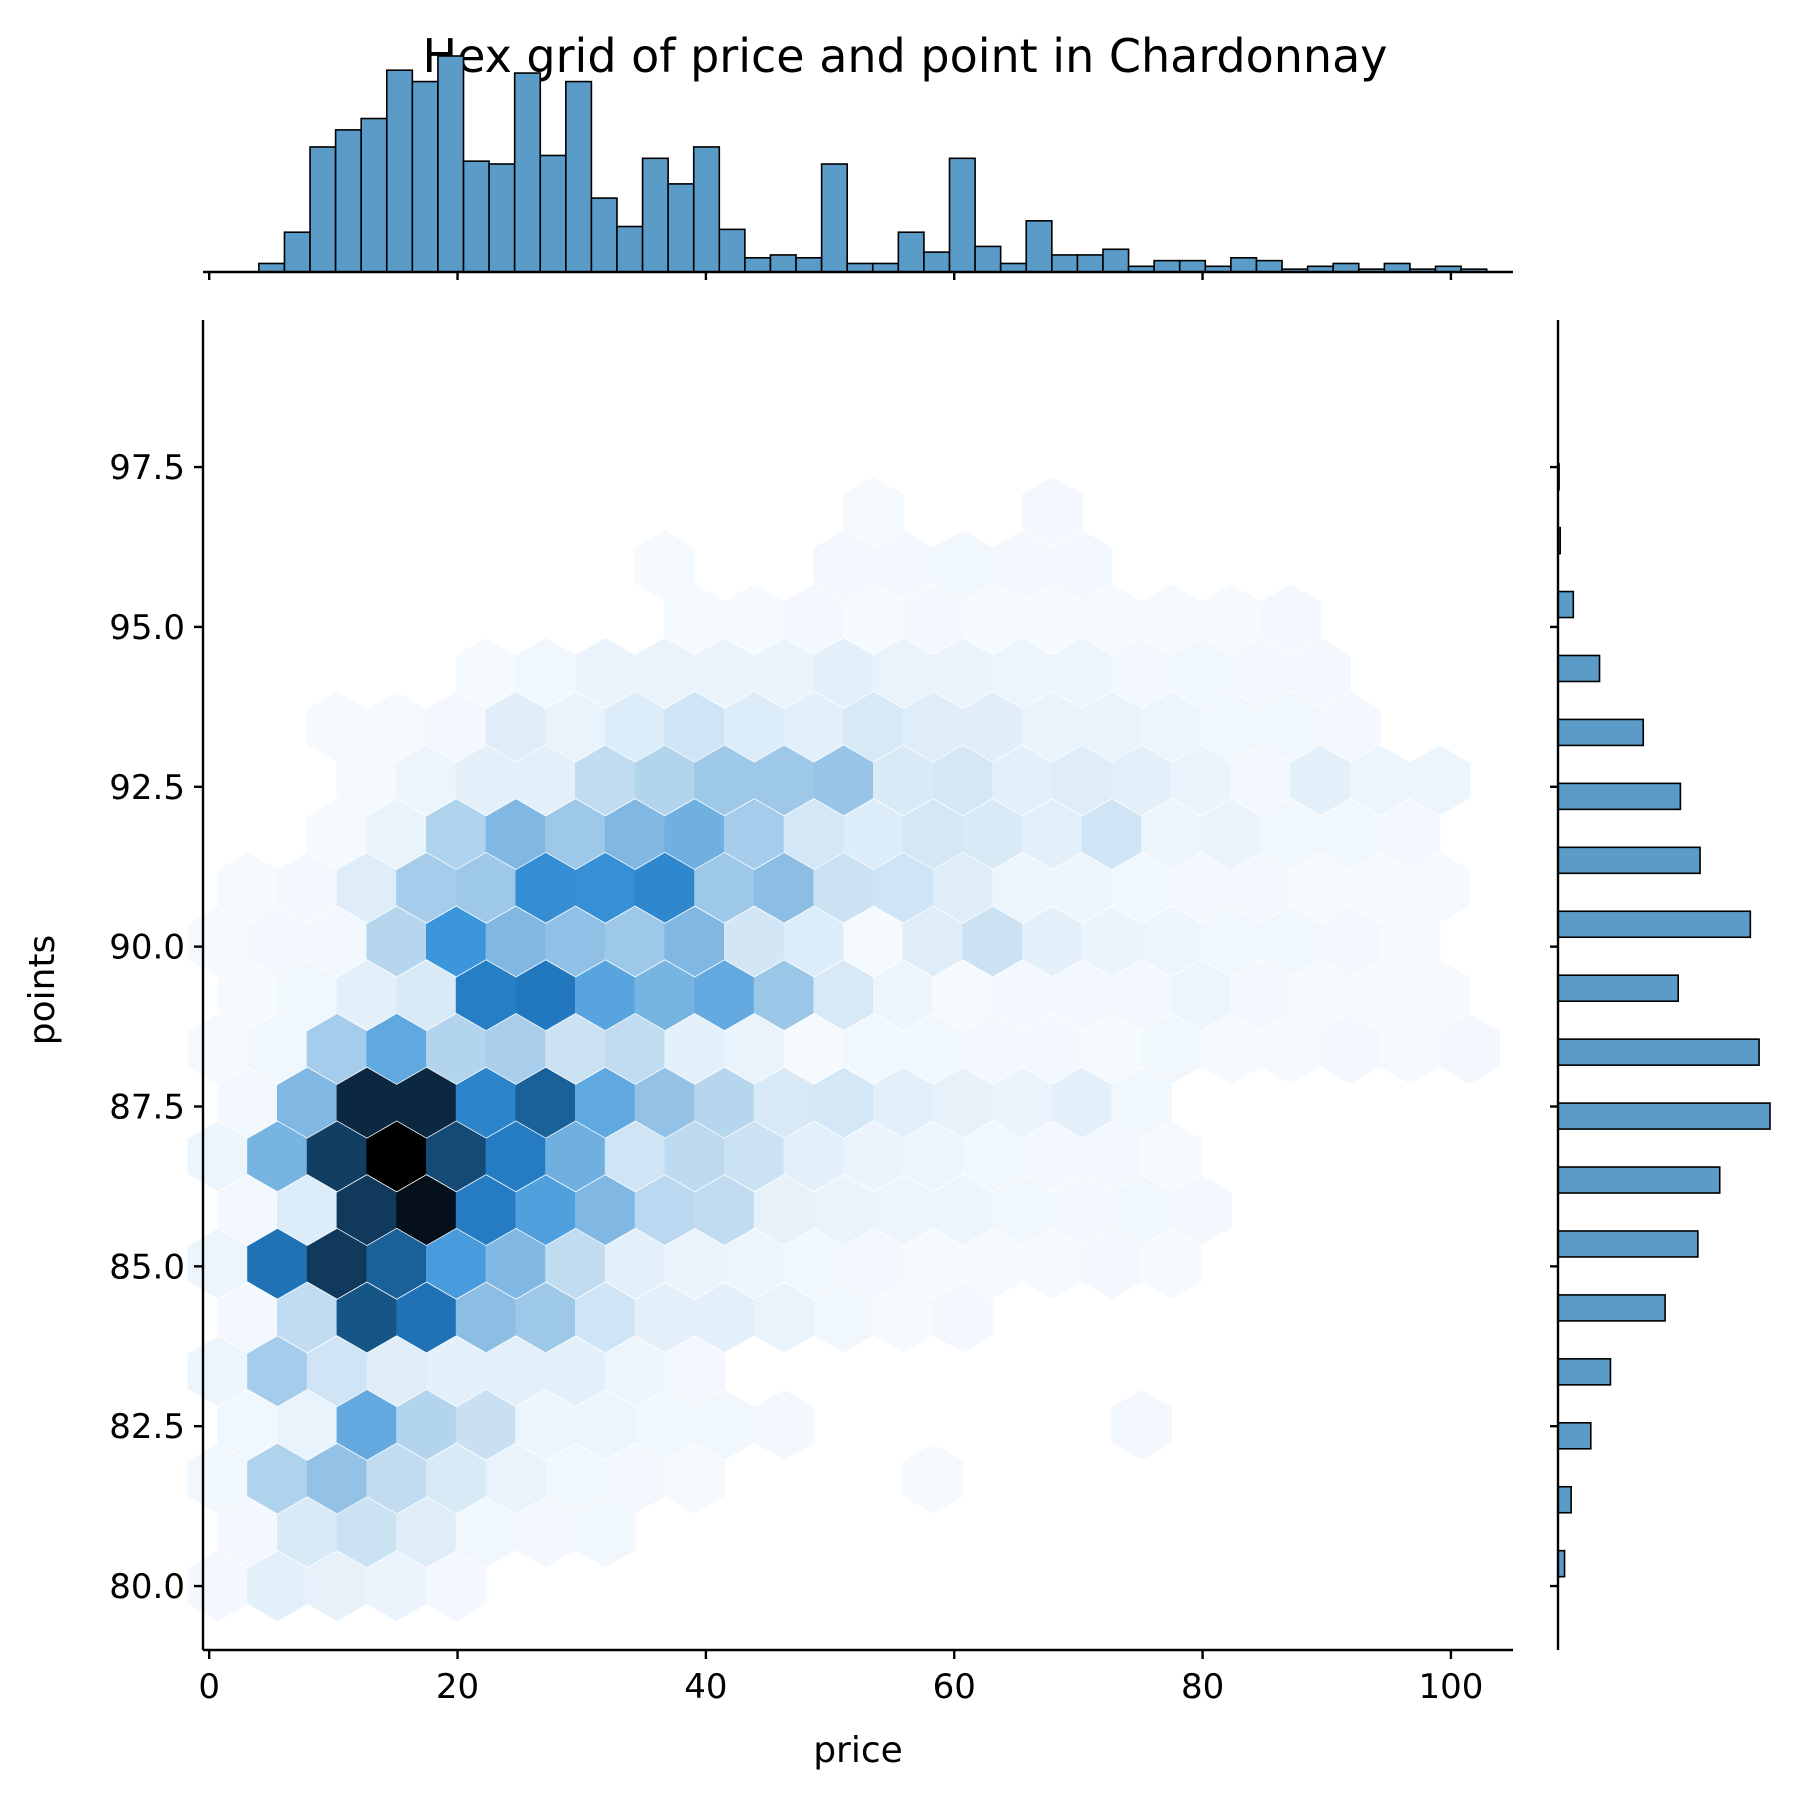 This screenshot has height=1800, width=1800. What do you see at coordinates (147, 788) in the screenshot?
I see `y-tick-label: 92.5` at bounding box center [147, 788].